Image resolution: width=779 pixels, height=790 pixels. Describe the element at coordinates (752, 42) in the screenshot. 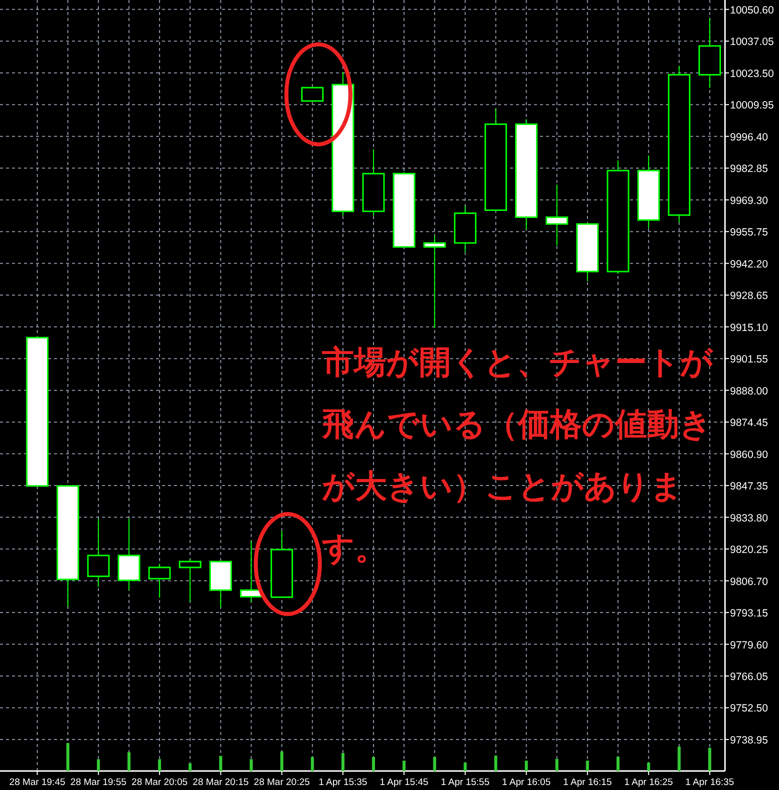

I see `y-tick-label: 10037.05` at that location.